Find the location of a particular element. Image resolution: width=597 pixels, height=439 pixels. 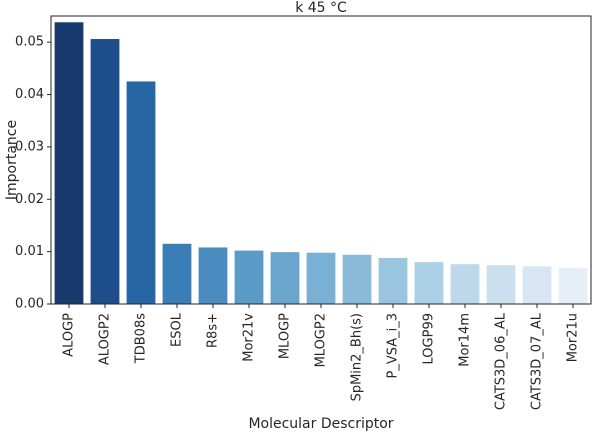

x-tick-label: CATS3D_06_AL is located at coordinates (501, 361).